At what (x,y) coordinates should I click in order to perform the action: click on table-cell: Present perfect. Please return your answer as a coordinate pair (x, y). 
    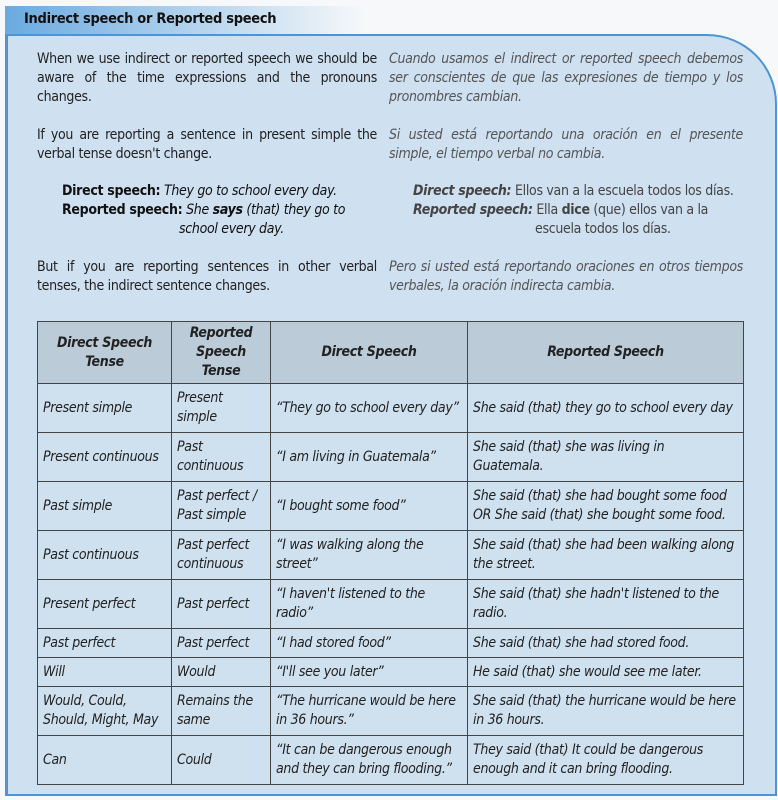
    Looking at the image, I should click on (104, 604).